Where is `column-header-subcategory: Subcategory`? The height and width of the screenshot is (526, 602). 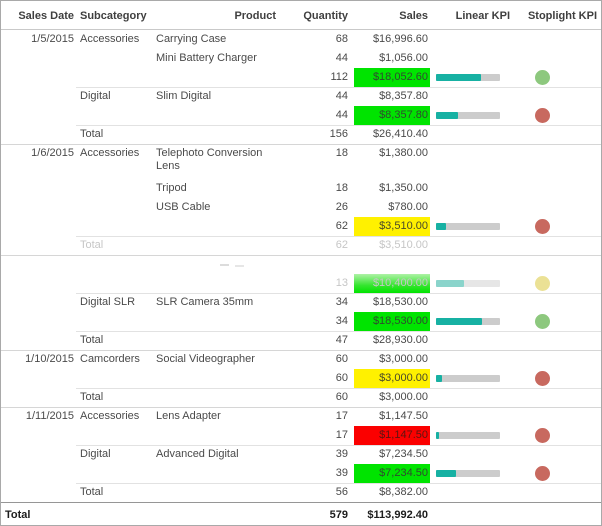 column-header-subcategory: Subcategory is located at coordinates (113, 16).